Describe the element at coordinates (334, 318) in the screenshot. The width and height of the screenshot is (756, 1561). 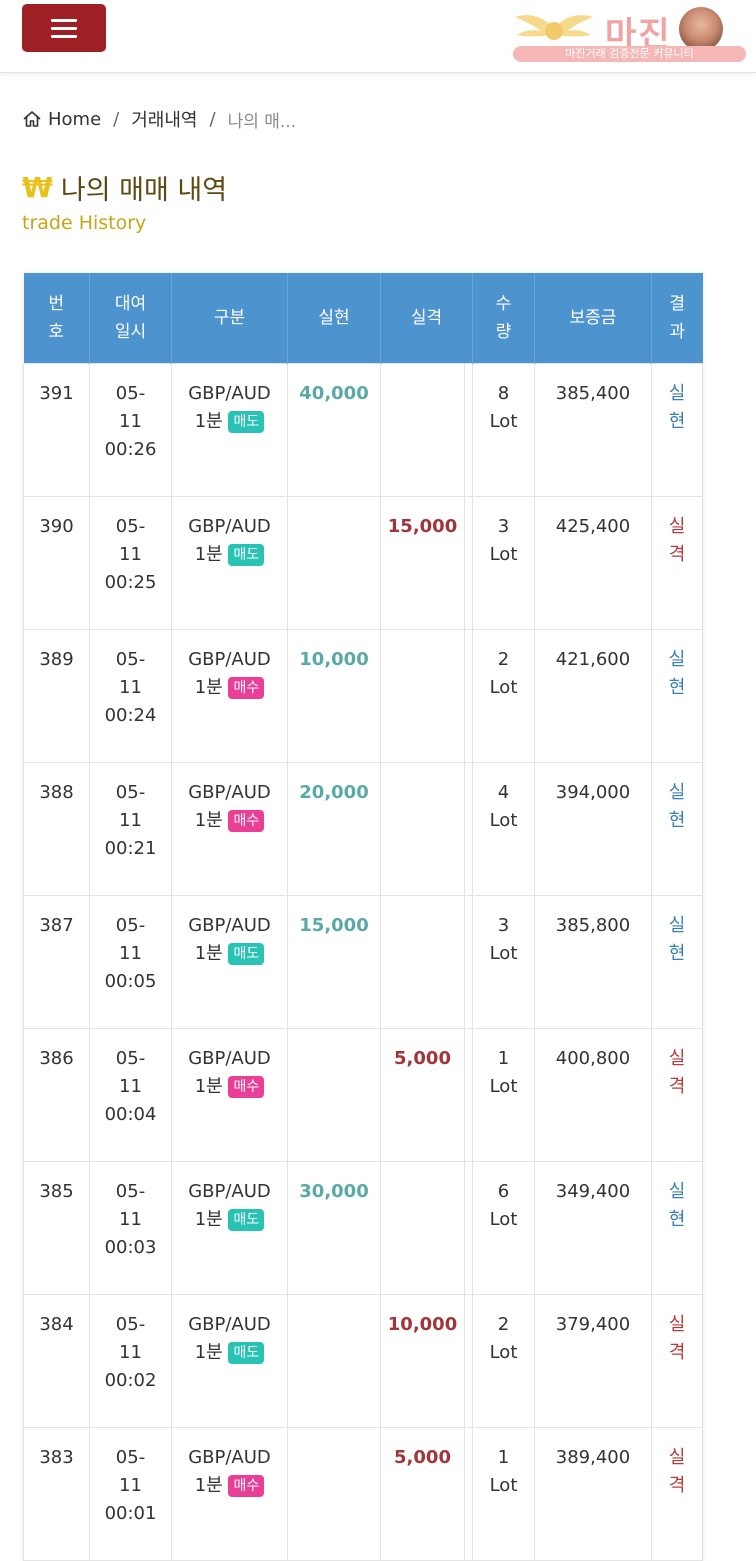
I see `header-realized: 실현` at that location.